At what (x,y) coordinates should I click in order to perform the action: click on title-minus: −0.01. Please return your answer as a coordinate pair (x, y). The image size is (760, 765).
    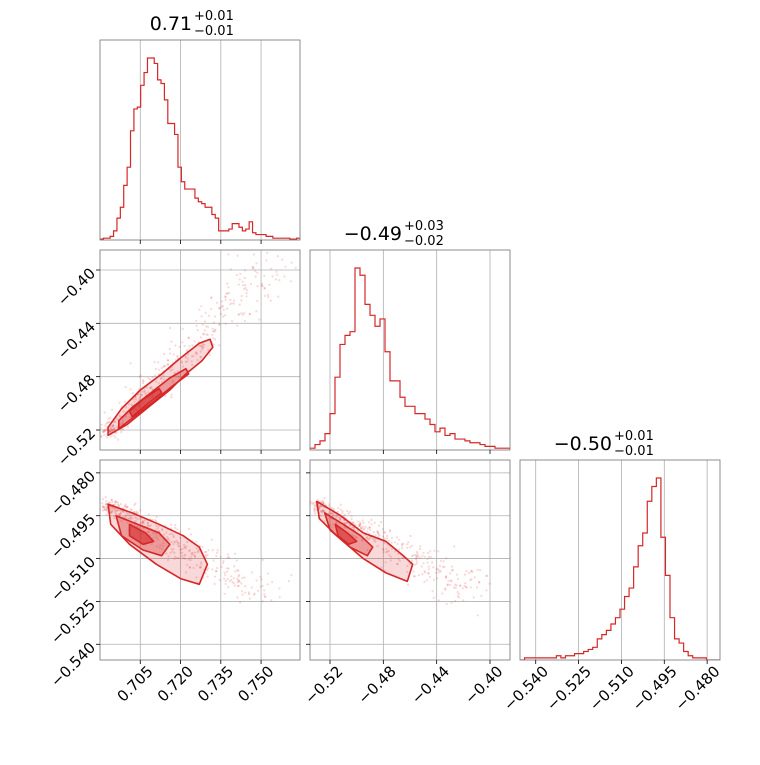
    Looking at the image, I should click on (634, 451).